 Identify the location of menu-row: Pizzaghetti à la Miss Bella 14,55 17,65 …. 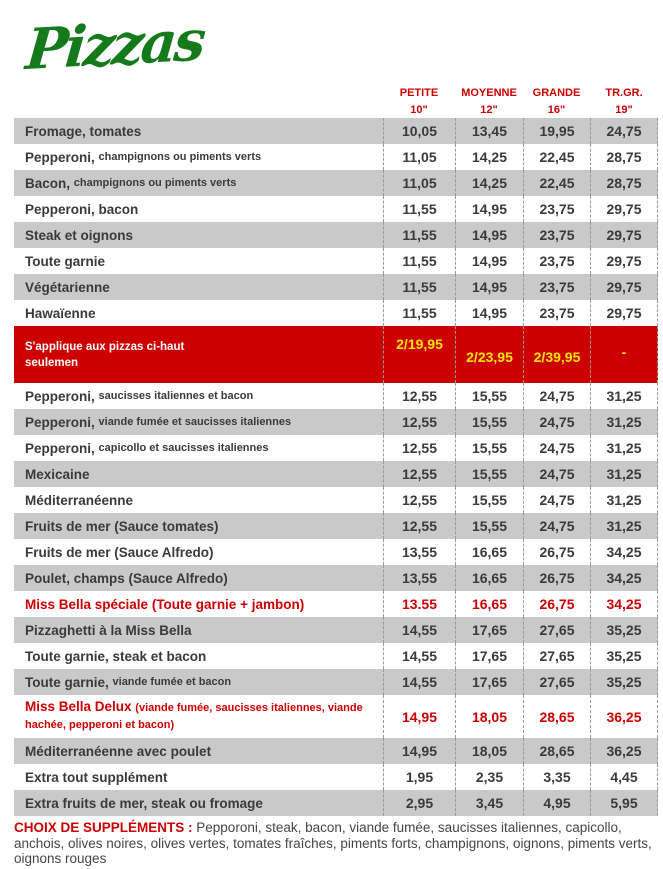
(336, 630).